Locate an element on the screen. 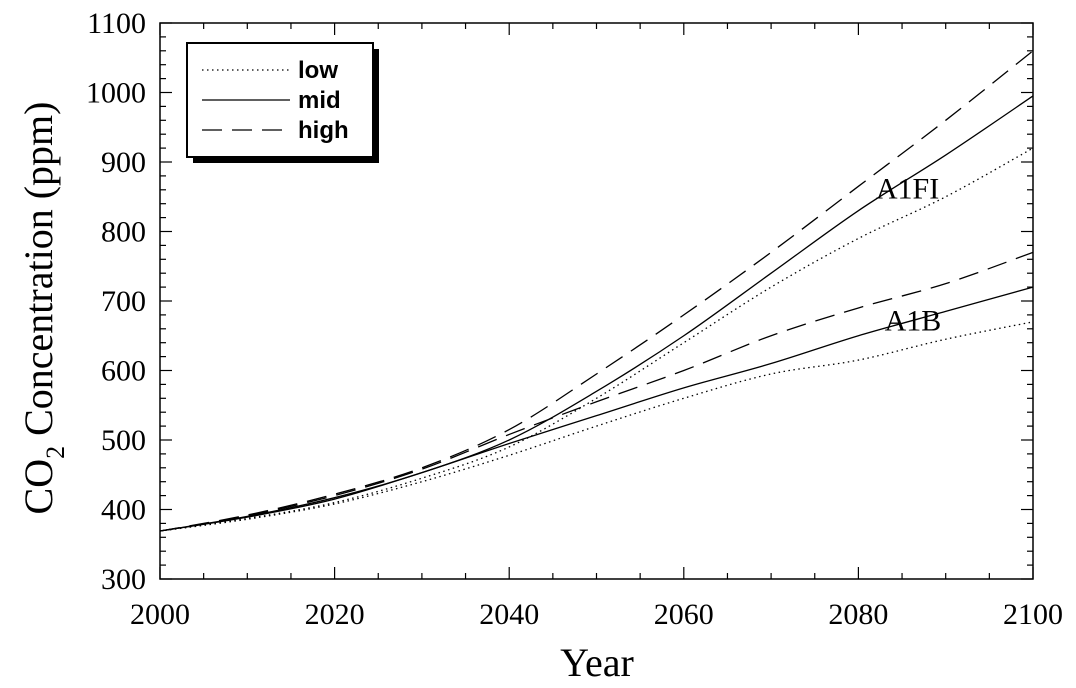 The height and width of the screenshot is (688, 1076). x-tick-label: 2100 is located at coordinates (1033, 614).